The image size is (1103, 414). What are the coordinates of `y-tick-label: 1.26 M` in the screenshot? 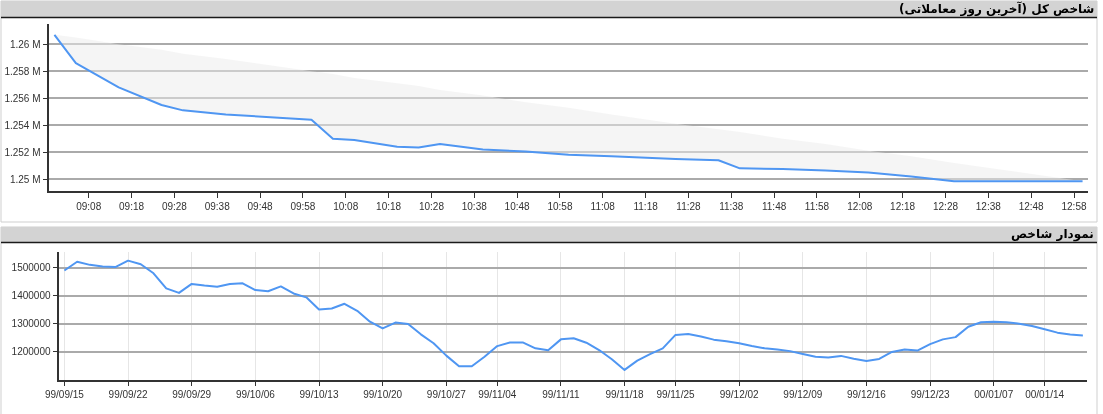 It's located at (25, 44).